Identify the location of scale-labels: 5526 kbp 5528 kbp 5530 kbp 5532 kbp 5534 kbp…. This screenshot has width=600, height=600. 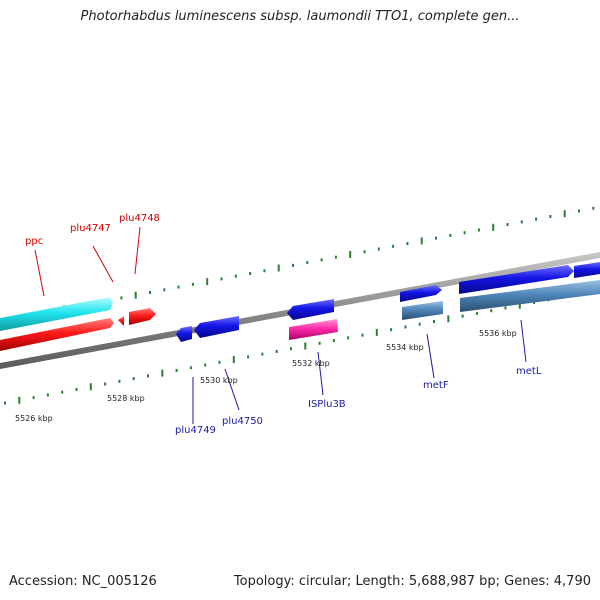
(266, 376).